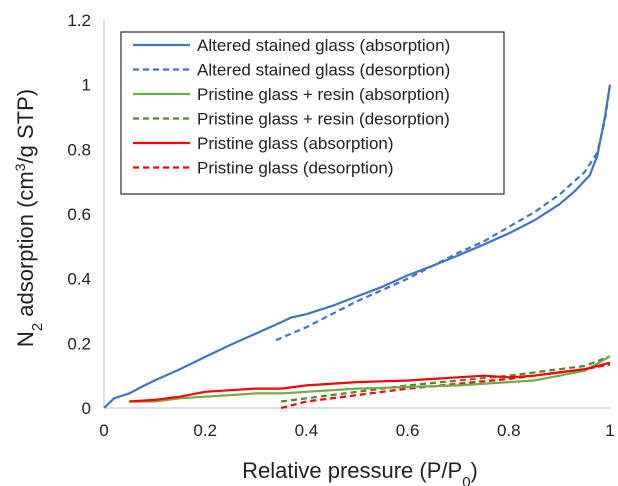 The width and height of the screenshot is (618, 486). Describe the element at coordinates (360, 472) in the screenshot. I see `x-axis-title: Relative pressure (P/P0)` at that location.